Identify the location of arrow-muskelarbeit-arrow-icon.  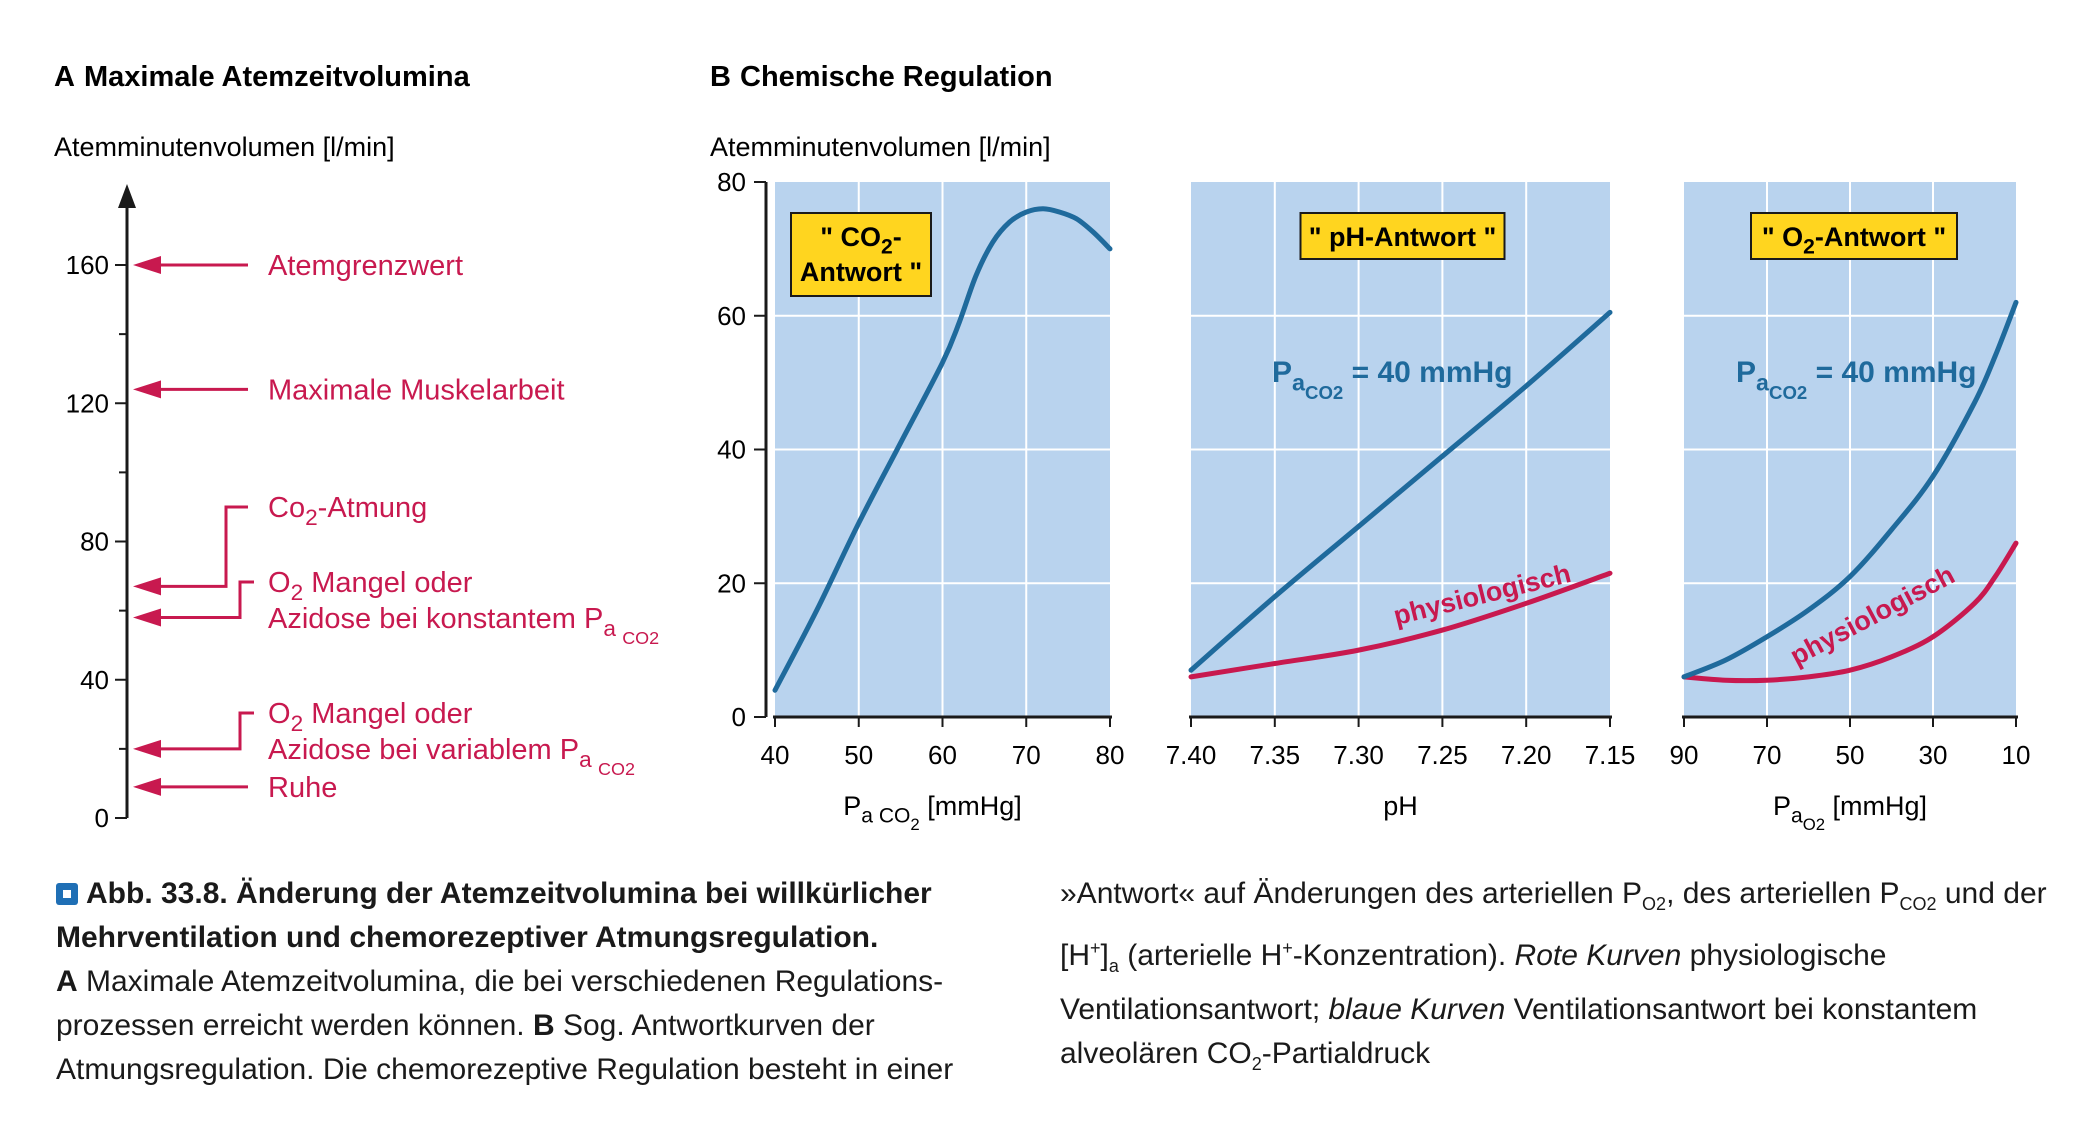
(147, 389).